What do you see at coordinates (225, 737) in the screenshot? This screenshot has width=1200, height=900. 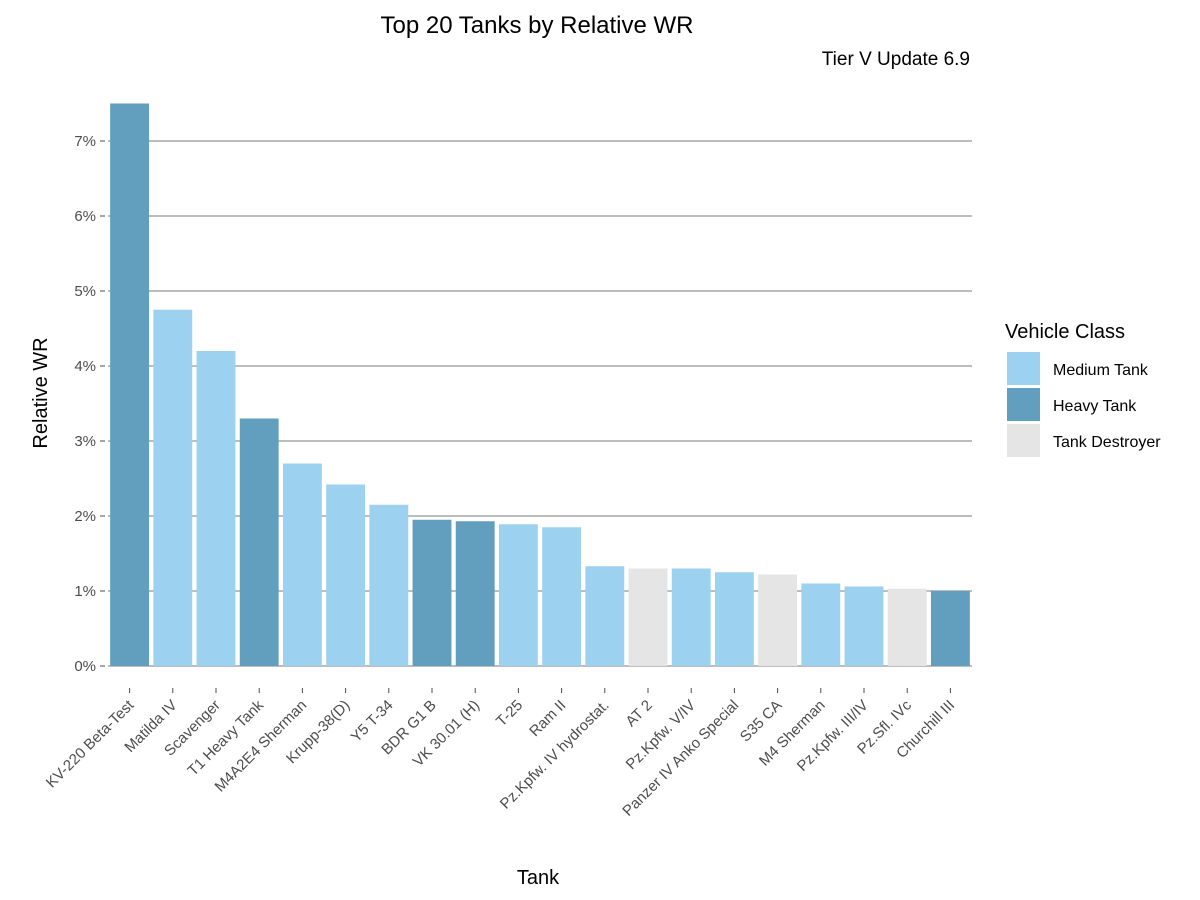 I see `x-tick-label: T1 Heavy Tank` at bounding box center [225, 737].